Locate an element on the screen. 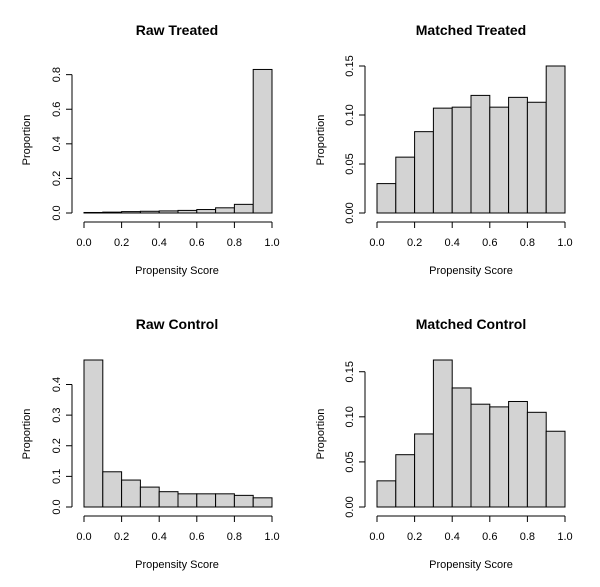  panel-title: Matched Control is located at coordinates (471, 324).